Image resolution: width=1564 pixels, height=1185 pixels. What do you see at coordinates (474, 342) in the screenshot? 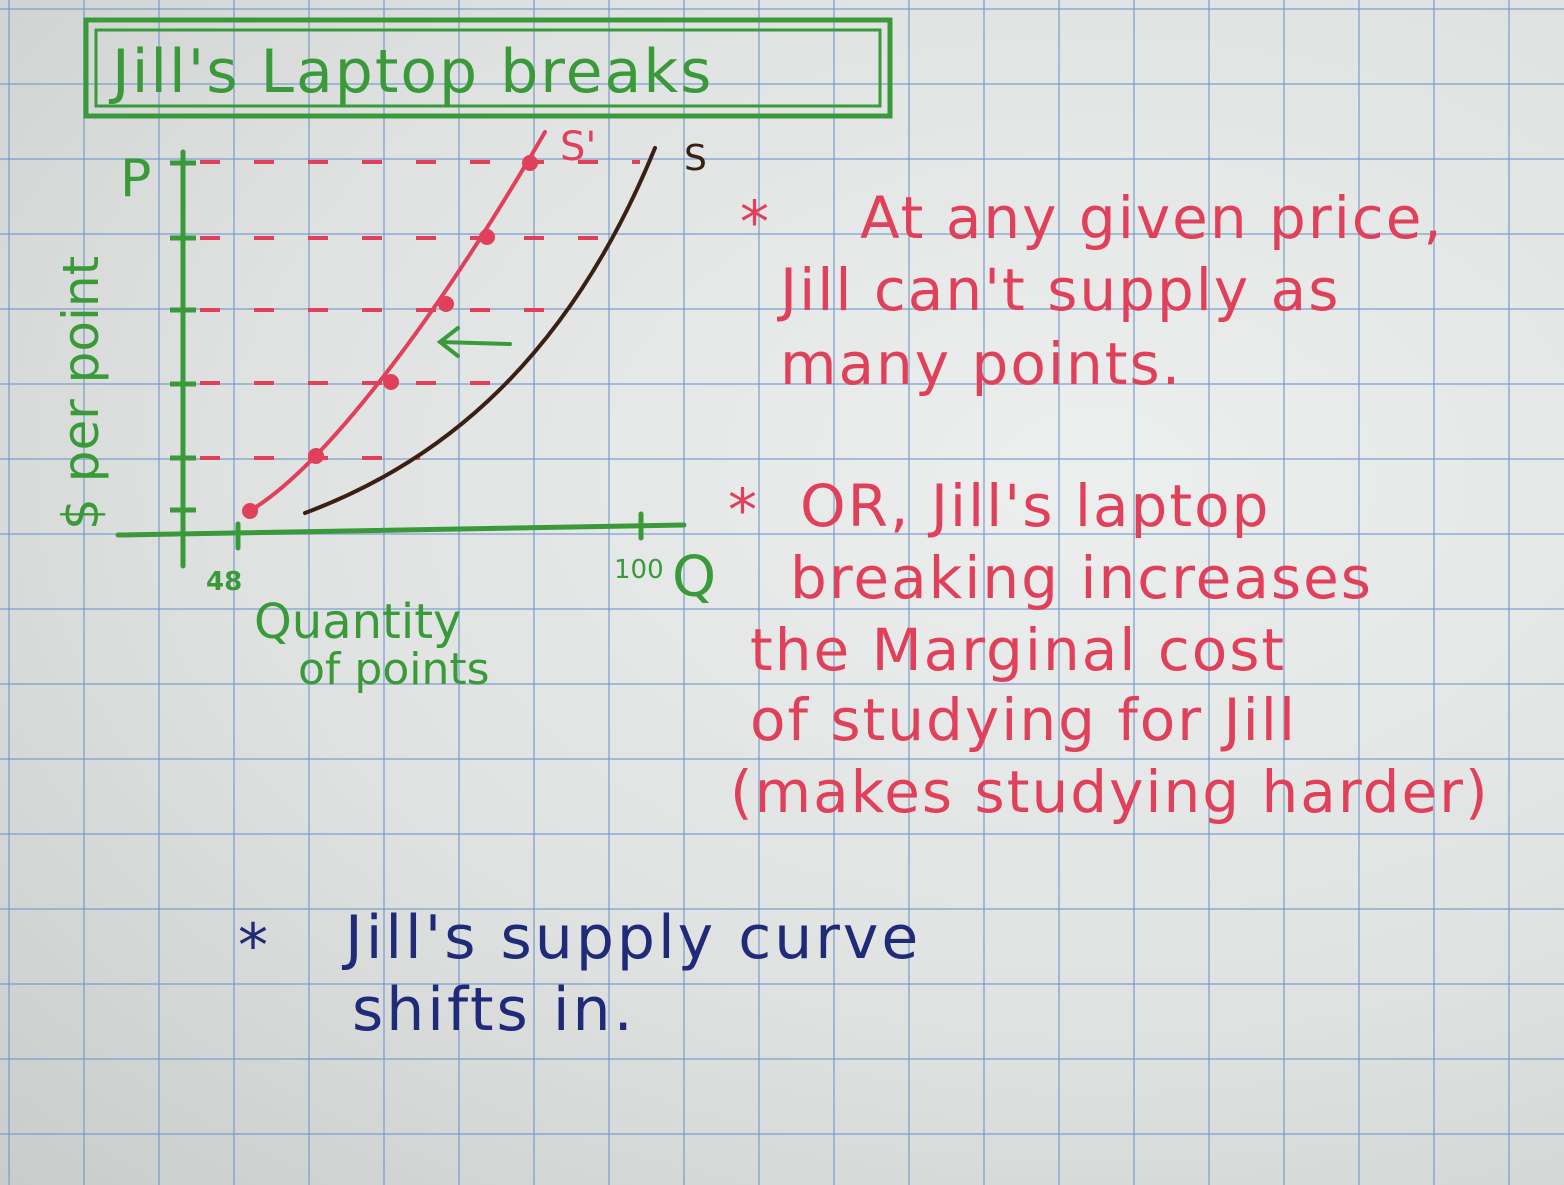
I see `shift-left-arrow` at bounding box center [474, 342].